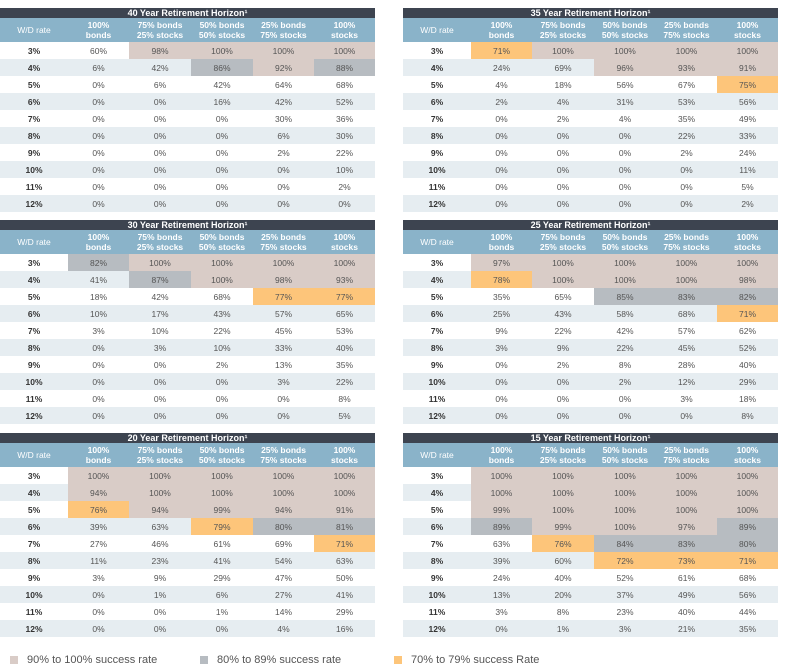  What do you see at coordinates (590, 262) in the screenshot?
I see `table-row: 3% 97% 100% 100% 100% 100%` at bounding box center [590, 262].